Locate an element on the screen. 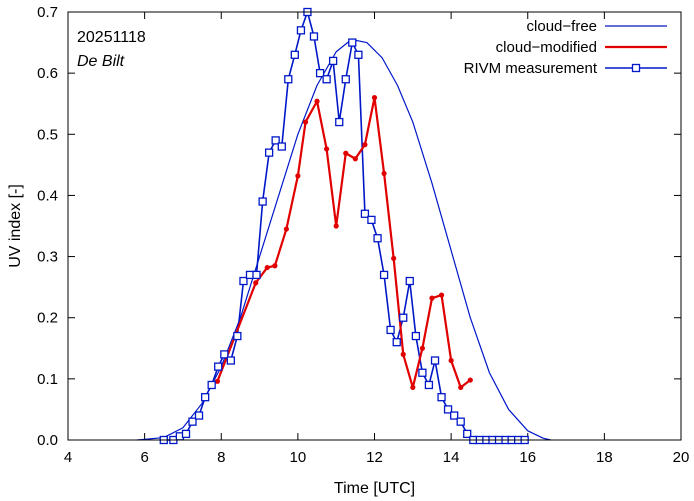  y-tick-label: 0.3 is located at coordinates (47, 257).